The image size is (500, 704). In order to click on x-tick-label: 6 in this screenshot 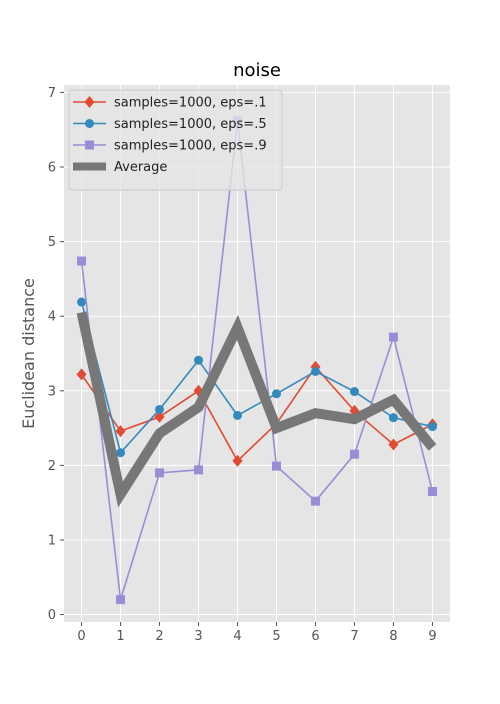, I will do `click(315, 636)`.